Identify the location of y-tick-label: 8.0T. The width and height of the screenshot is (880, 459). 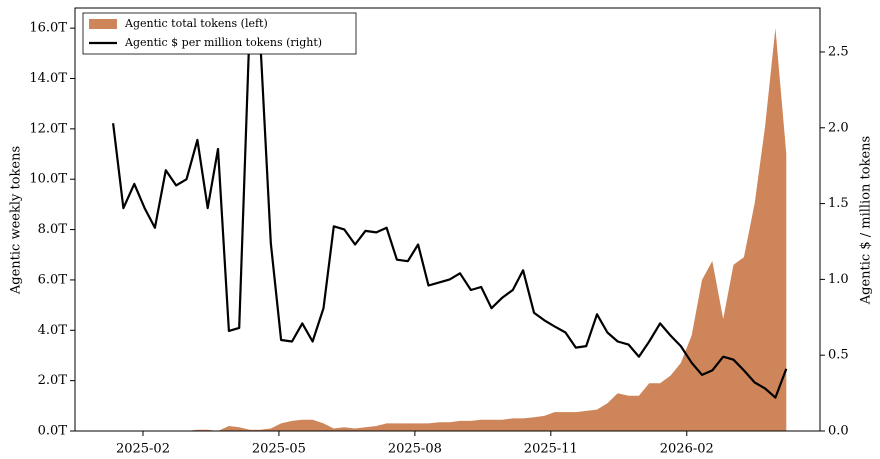
(53, 229).